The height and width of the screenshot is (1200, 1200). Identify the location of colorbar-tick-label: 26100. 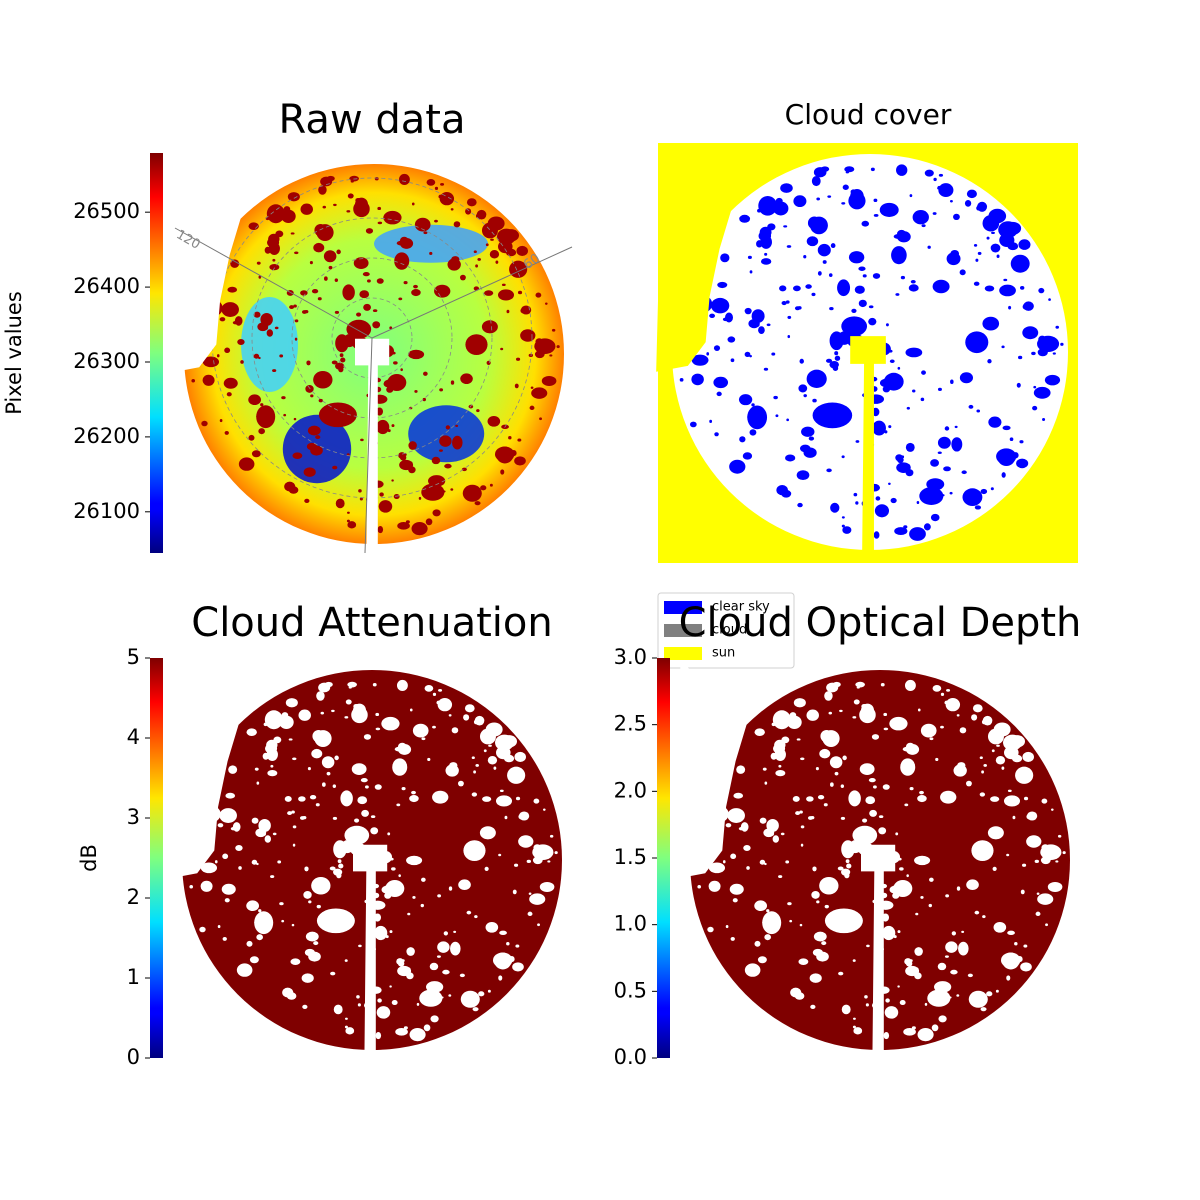
(106, 511).